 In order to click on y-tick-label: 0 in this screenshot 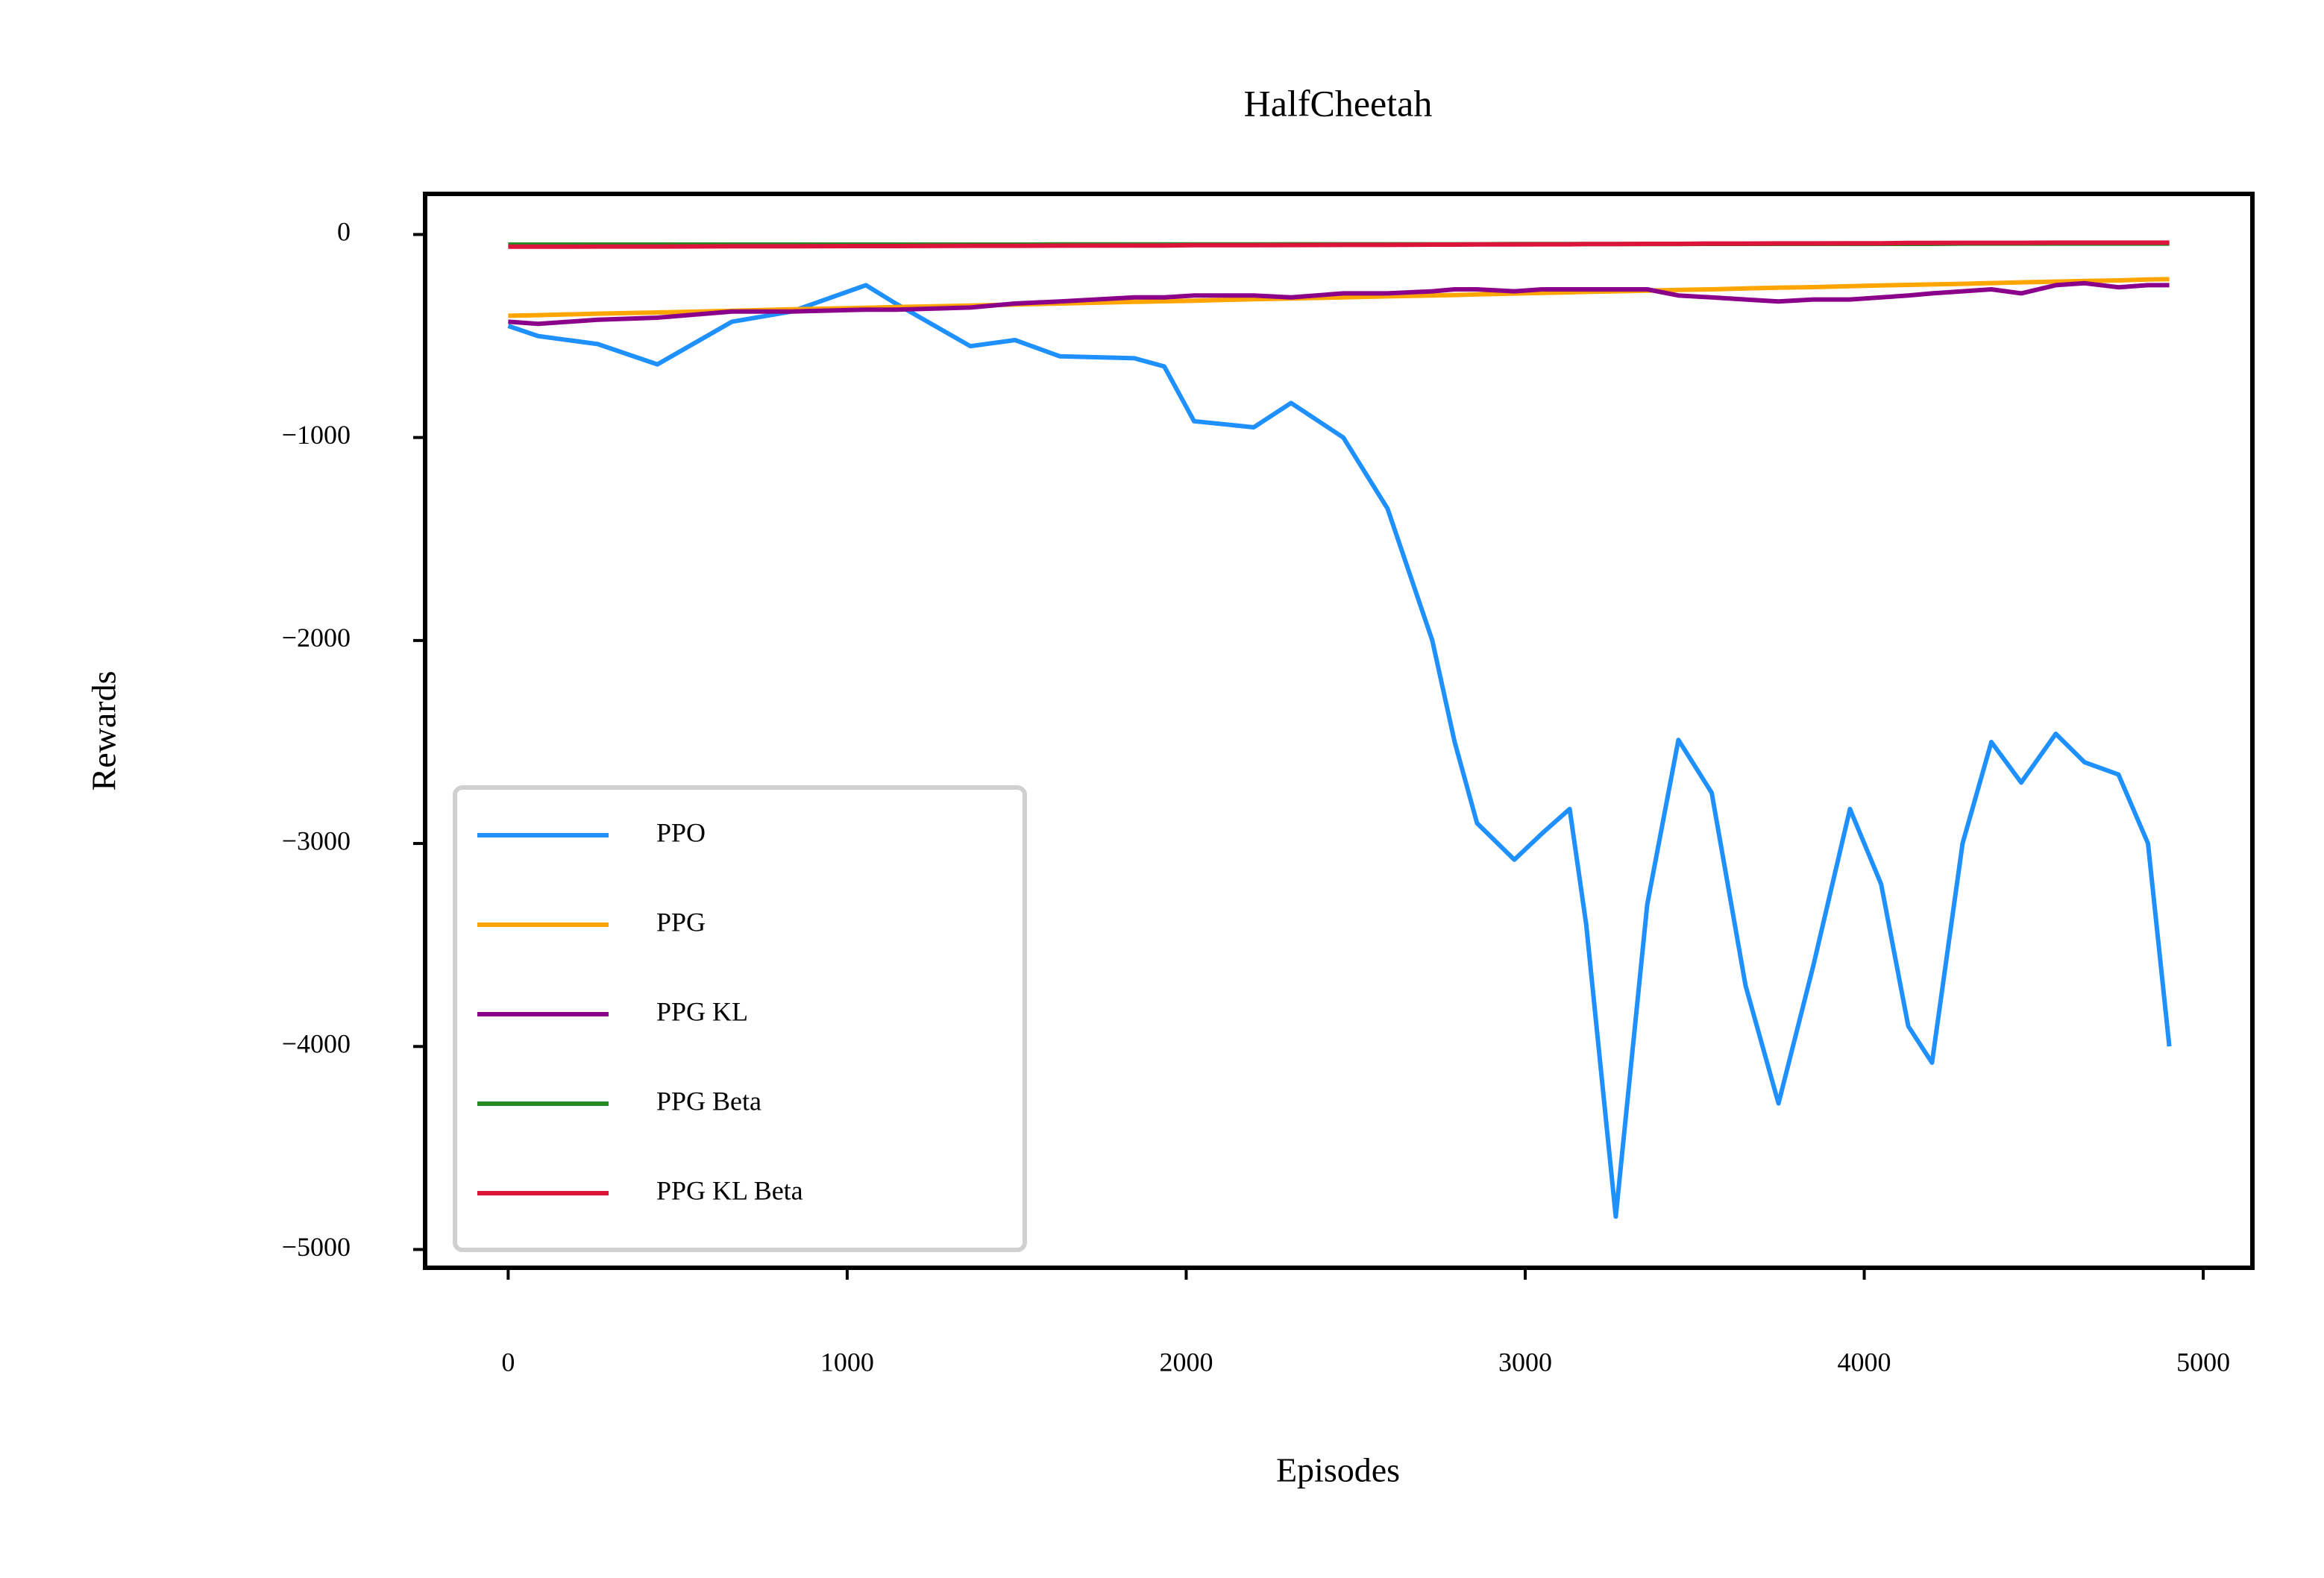, I will do `click(344, 232)`.